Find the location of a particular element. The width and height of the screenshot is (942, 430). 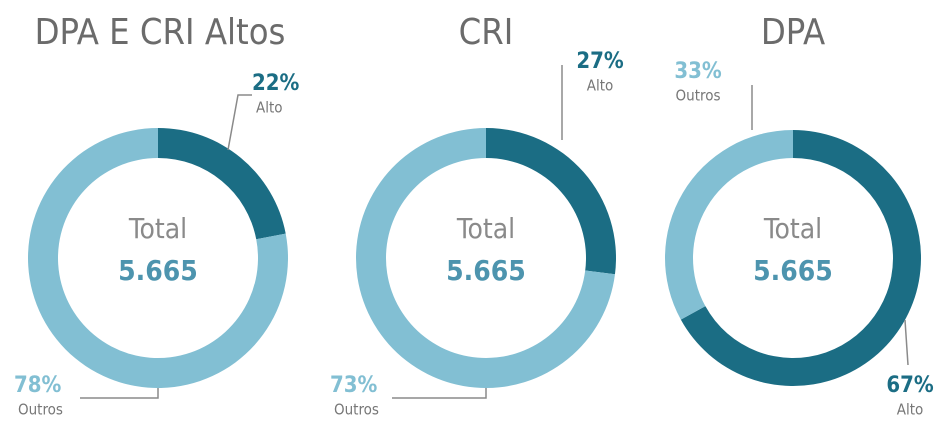

chart-title: DPA E CRI Altos is located at coordinates (160, 32).